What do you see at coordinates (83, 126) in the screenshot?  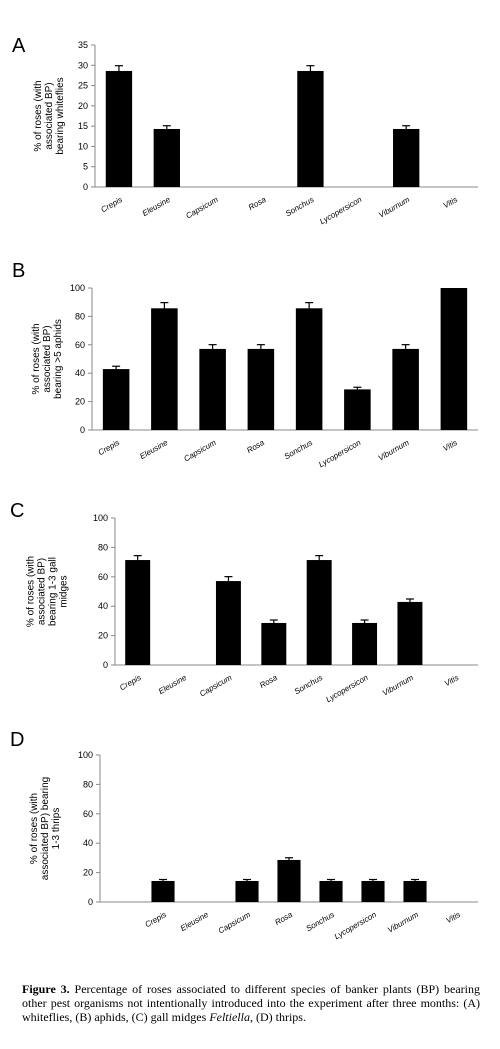 I see `y-tick-label: 15` at bounding box center [83, 126].